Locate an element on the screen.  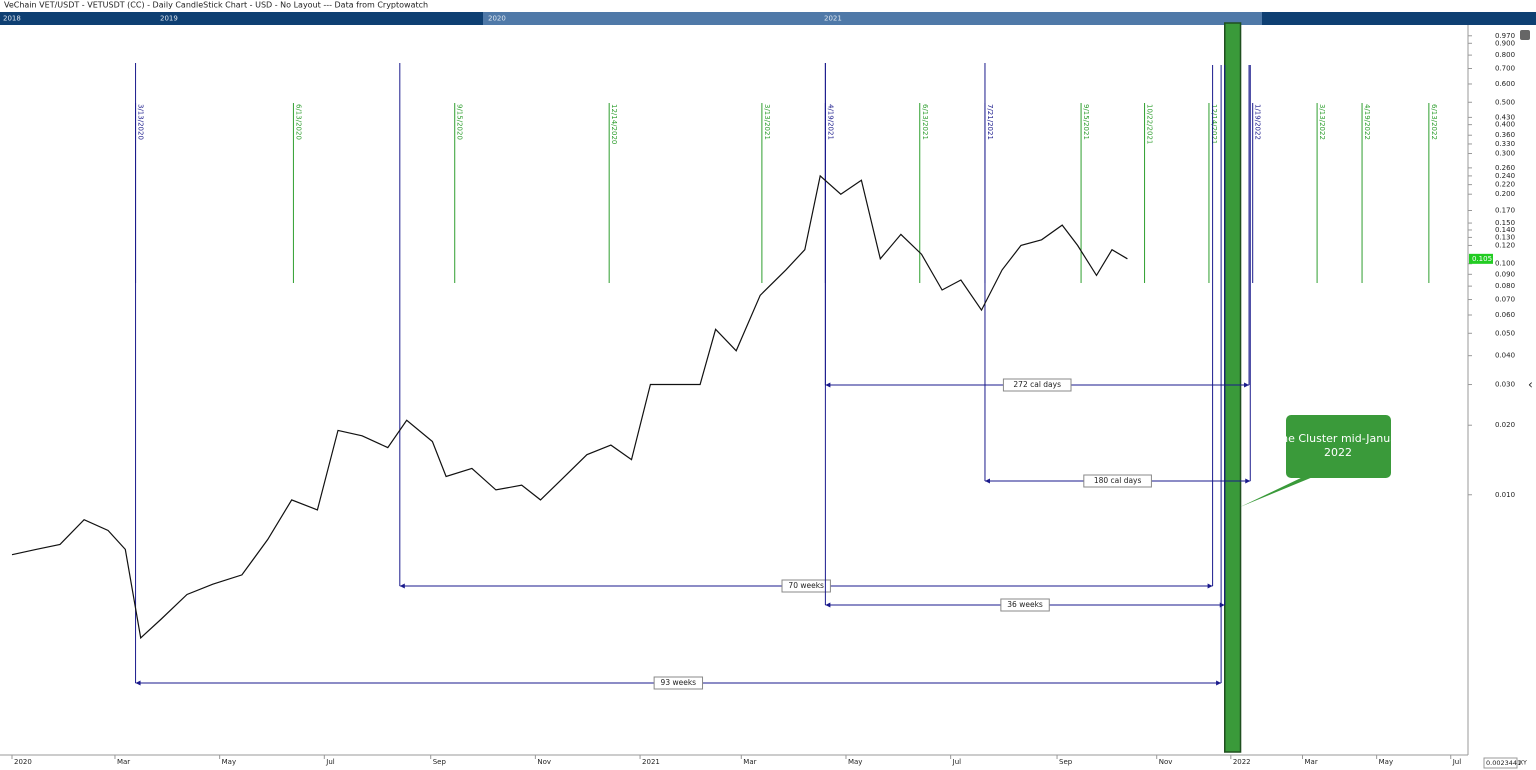
y-tick-label: 0.150 is located at coordinates (1505, 223).